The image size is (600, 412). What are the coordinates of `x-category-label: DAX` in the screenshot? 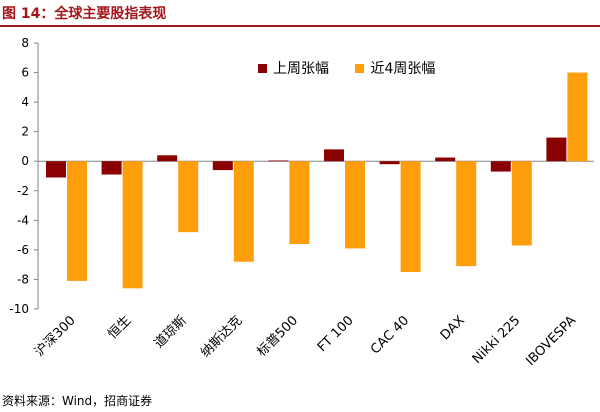 It's located at (453, 328).